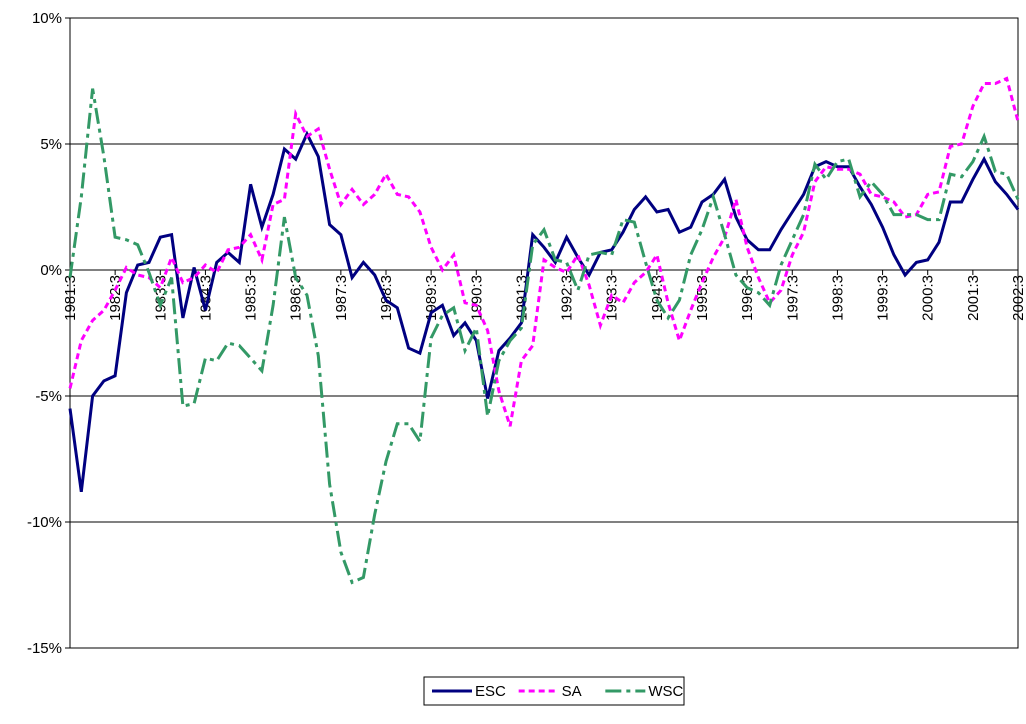 This screenshot has height=724, width=1026. What do you see at coordinates (70, 298) in the screenshot?
I see `x-tick-label: 1981:3` at bounding box center [70, 298].